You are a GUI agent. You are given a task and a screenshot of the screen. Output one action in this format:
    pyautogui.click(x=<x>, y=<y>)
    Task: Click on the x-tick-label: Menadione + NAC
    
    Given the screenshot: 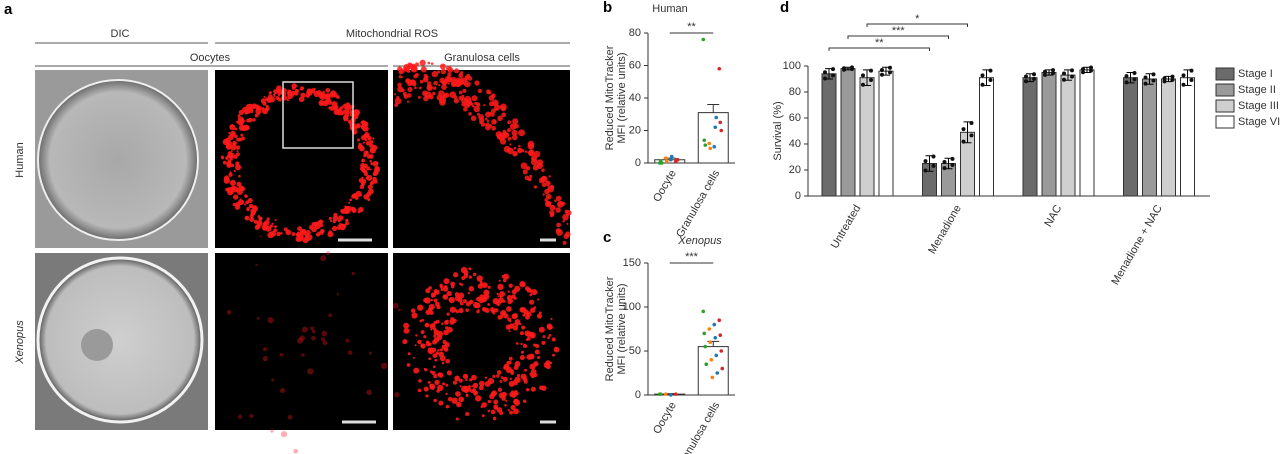 What is the action you would take?
    pyautogui.click(x=1137, y=245)
    